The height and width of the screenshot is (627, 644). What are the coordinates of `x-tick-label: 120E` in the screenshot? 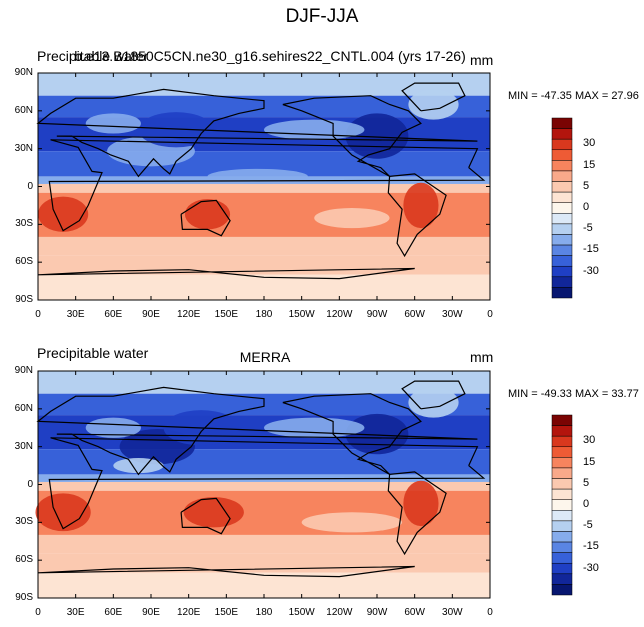 It's located at (188, 314).